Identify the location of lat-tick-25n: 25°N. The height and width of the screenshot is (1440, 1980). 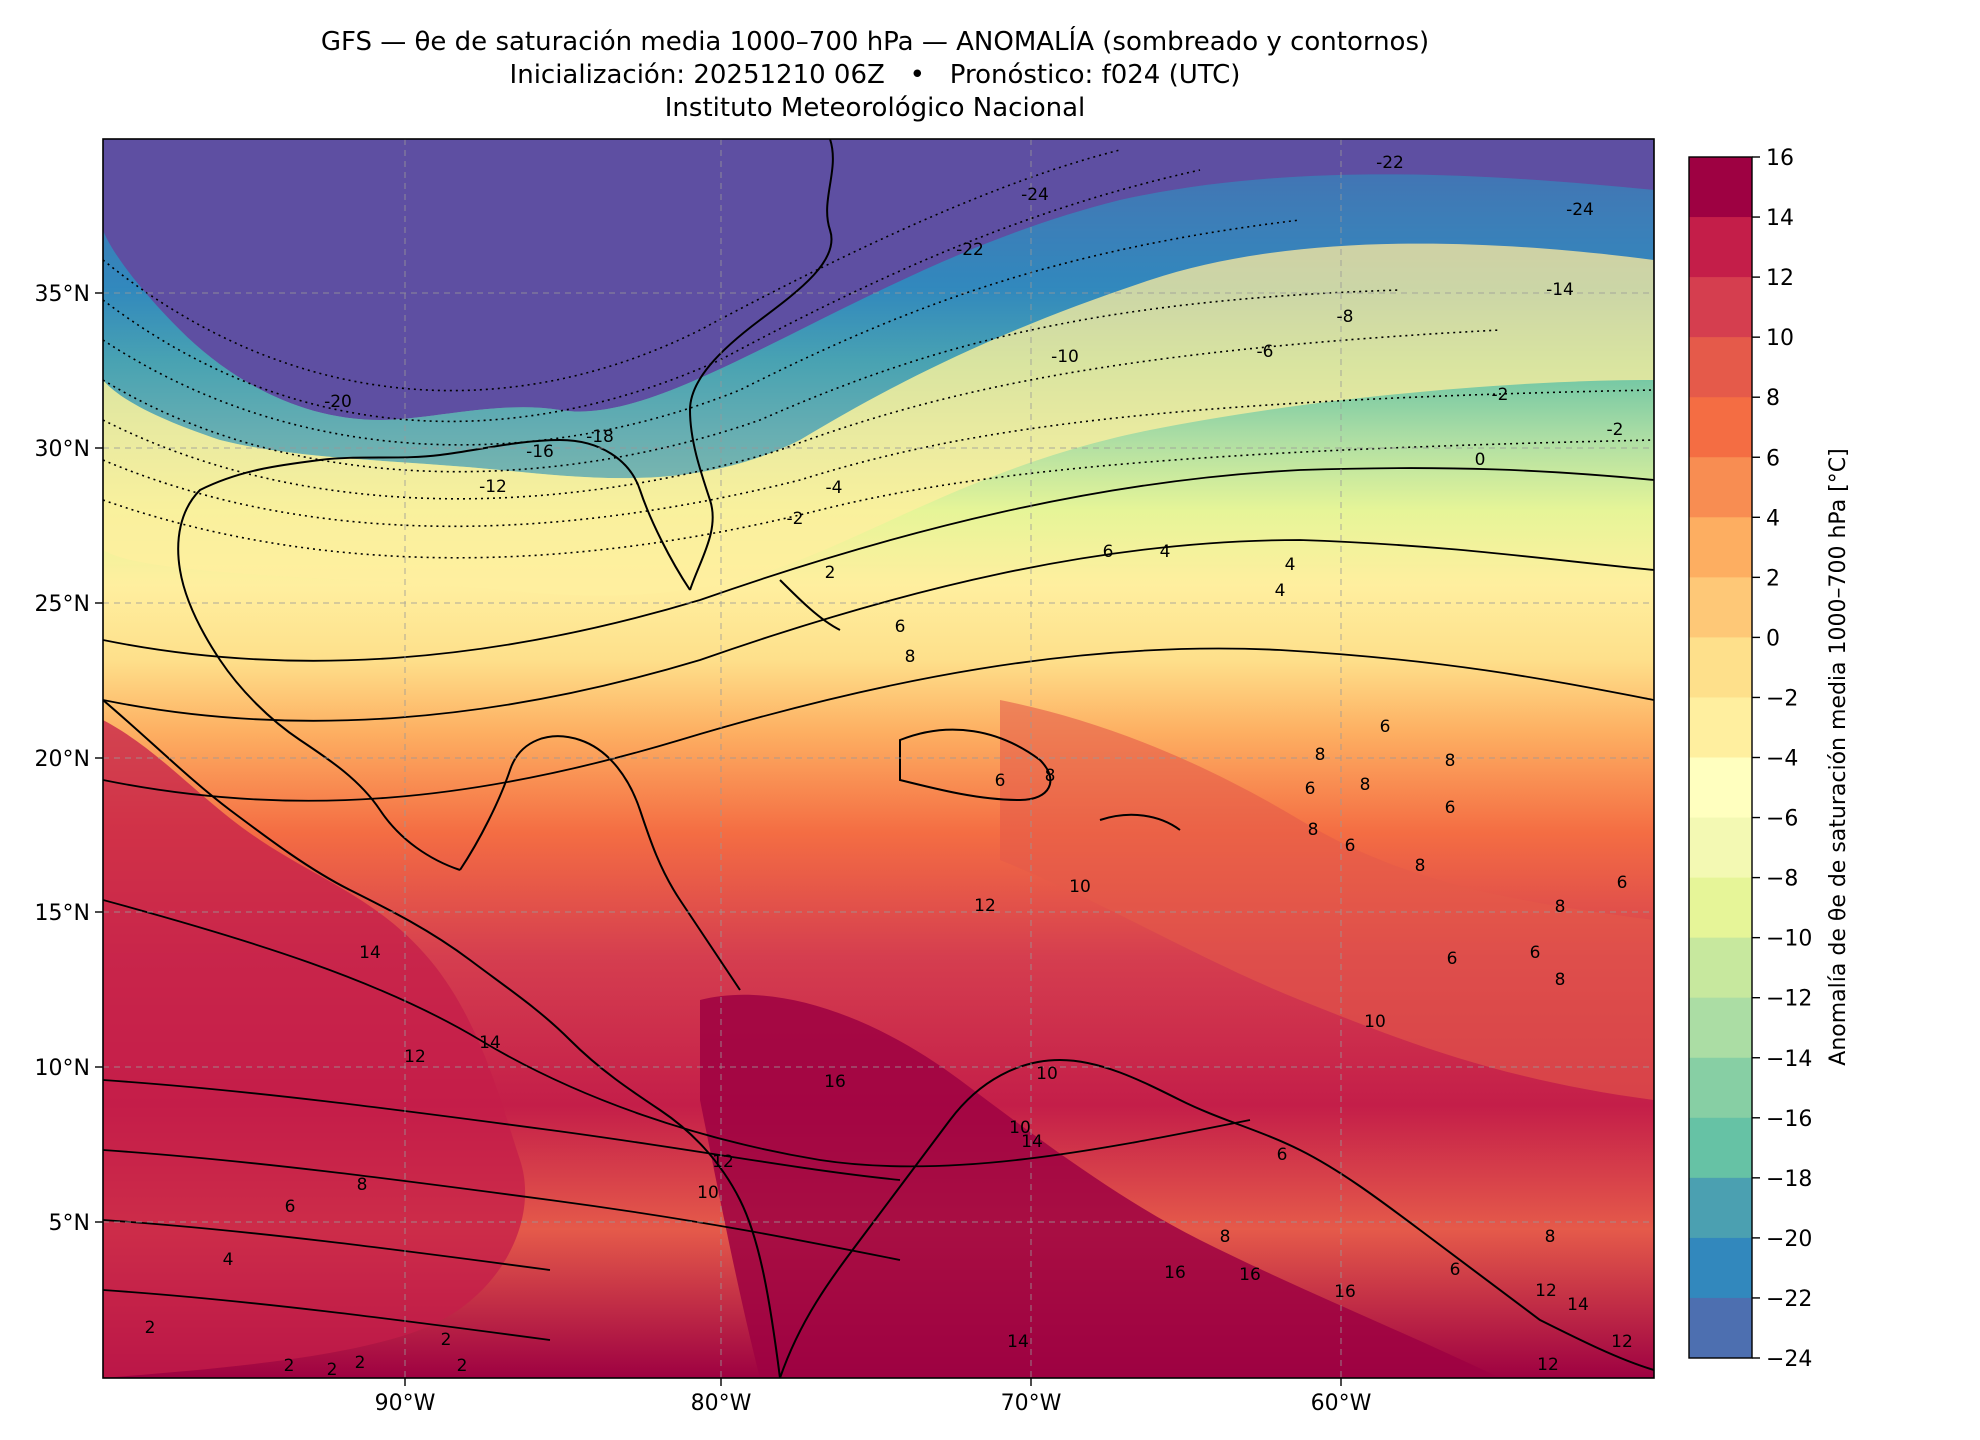
(62, 604).